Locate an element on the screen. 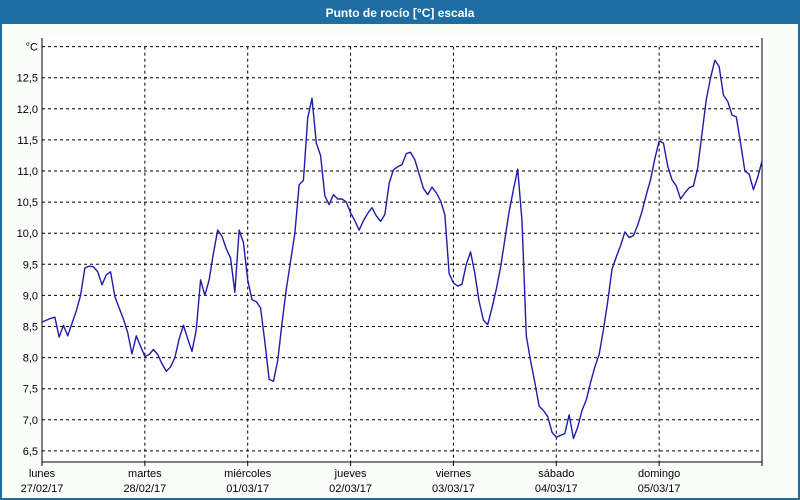 The image size is (800, 500). y-tick-label: 7,0 is located at coordinates (30, 421).